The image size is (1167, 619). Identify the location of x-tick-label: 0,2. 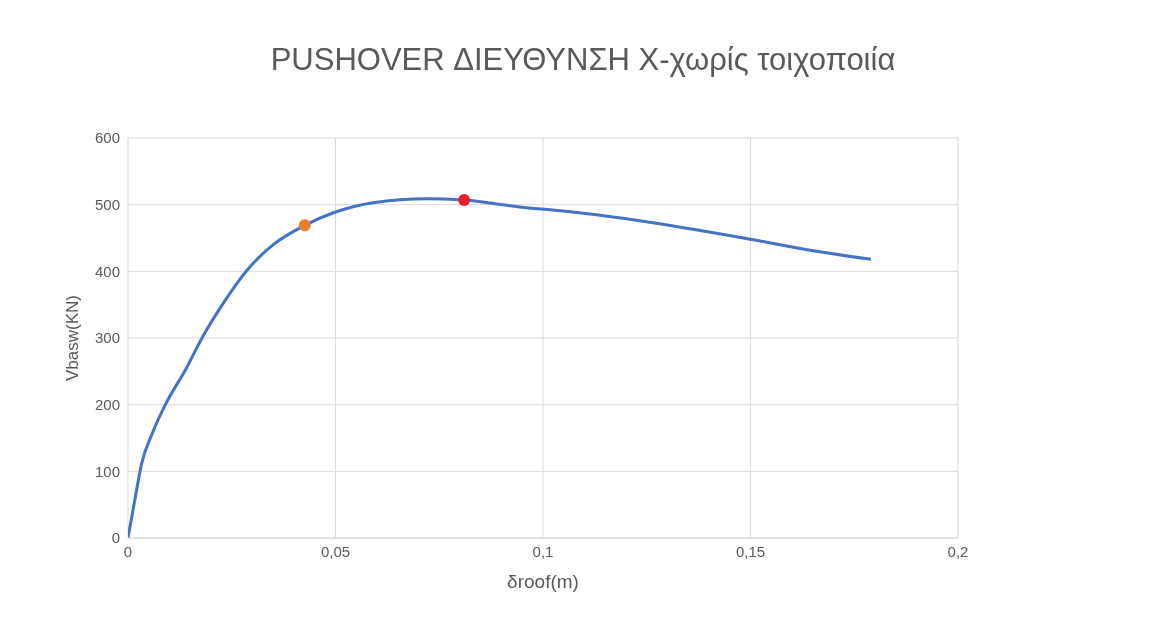
(958, 551).